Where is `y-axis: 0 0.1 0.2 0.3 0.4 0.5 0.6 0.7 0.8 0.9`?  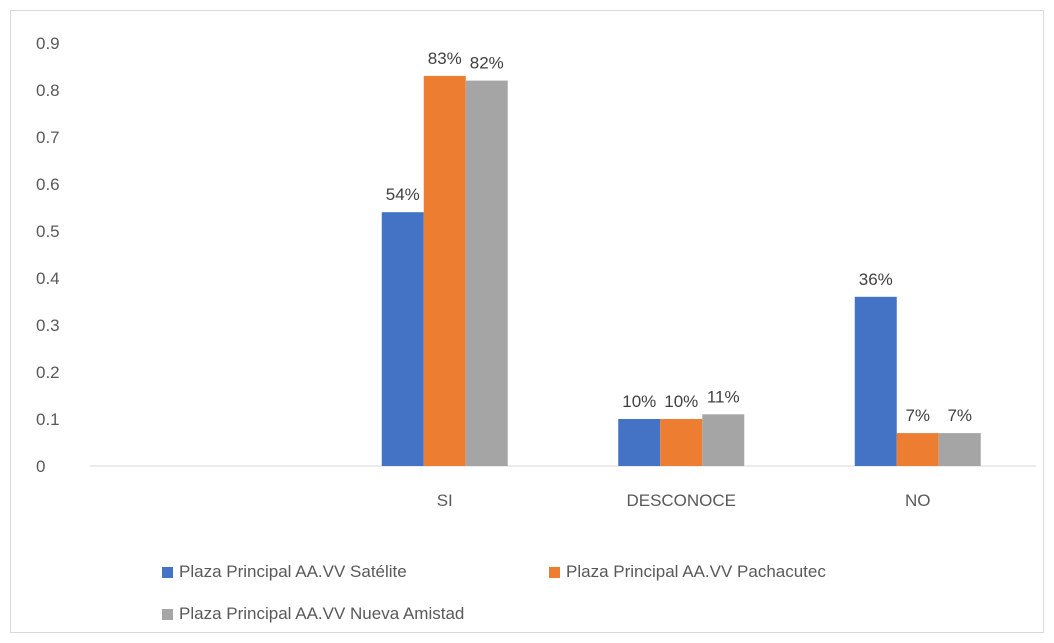
y-axis: 0 0.1 0.2 0.3 0.4 0.5 0.6 0.7 0.8 0.9 is located at coordinates (48, 255).